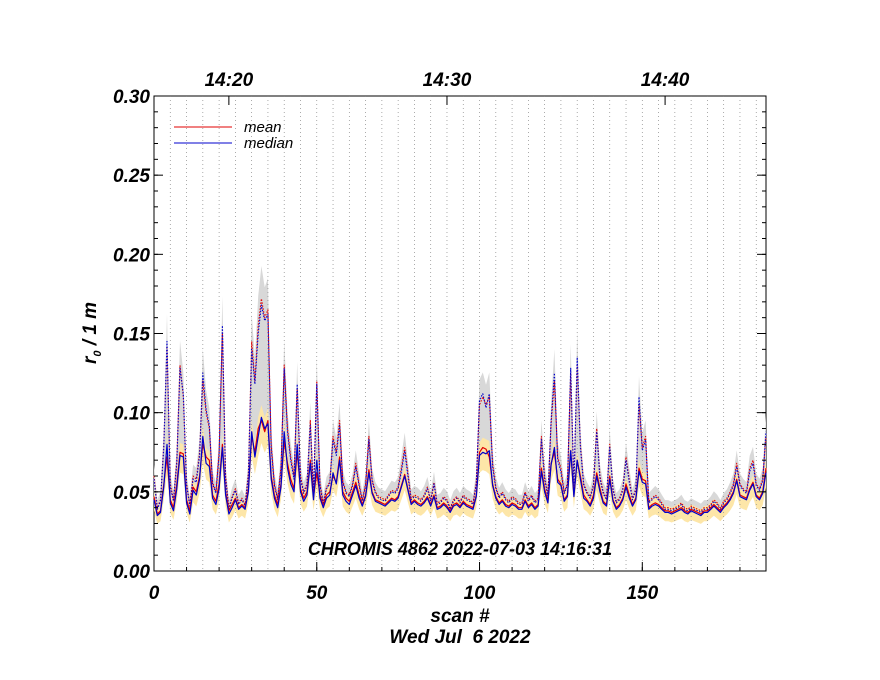  What do you see at coordinates (154, 593) in the screenshot?
I see `x-tick-label-0: 0` at bounding box center [154, 593].